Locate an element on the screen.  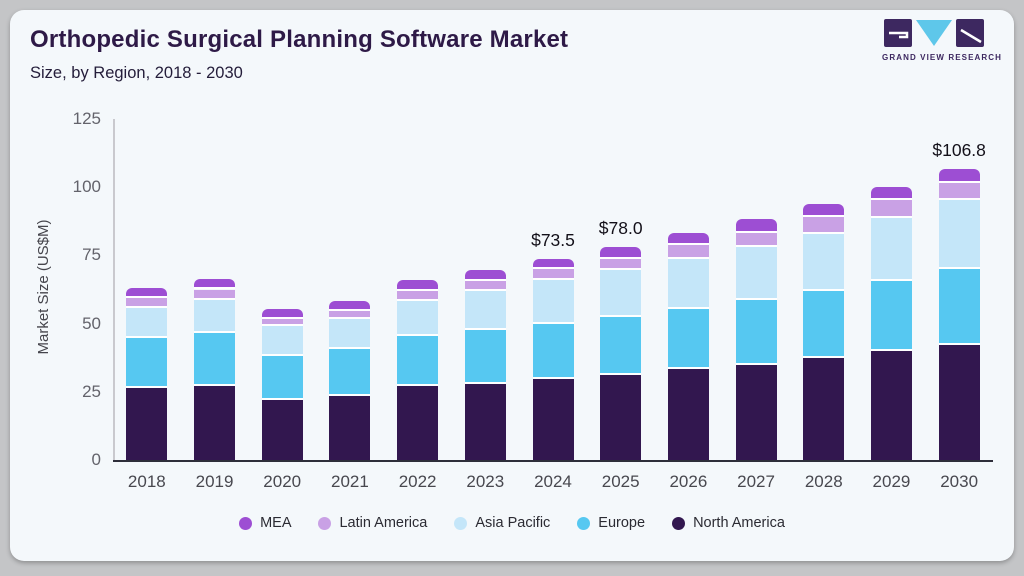
legend-label: Asia Pacific is located at coordinates (513, 523).